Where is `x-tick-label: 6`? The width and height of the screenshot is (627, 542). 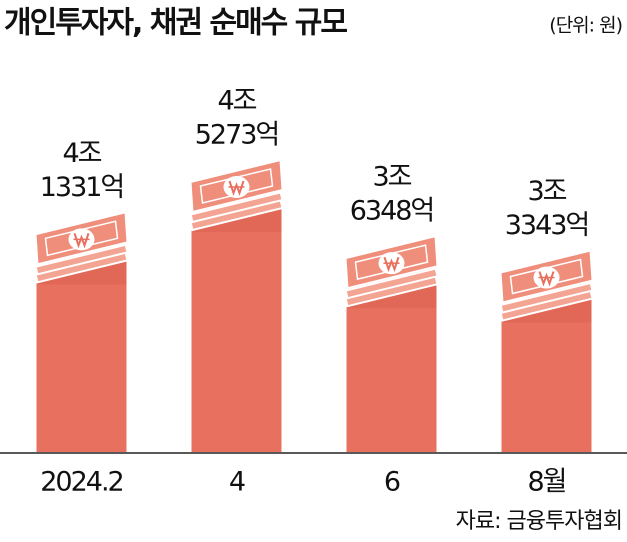
x-tick-label: 6 is located at coordinates (392, 482).